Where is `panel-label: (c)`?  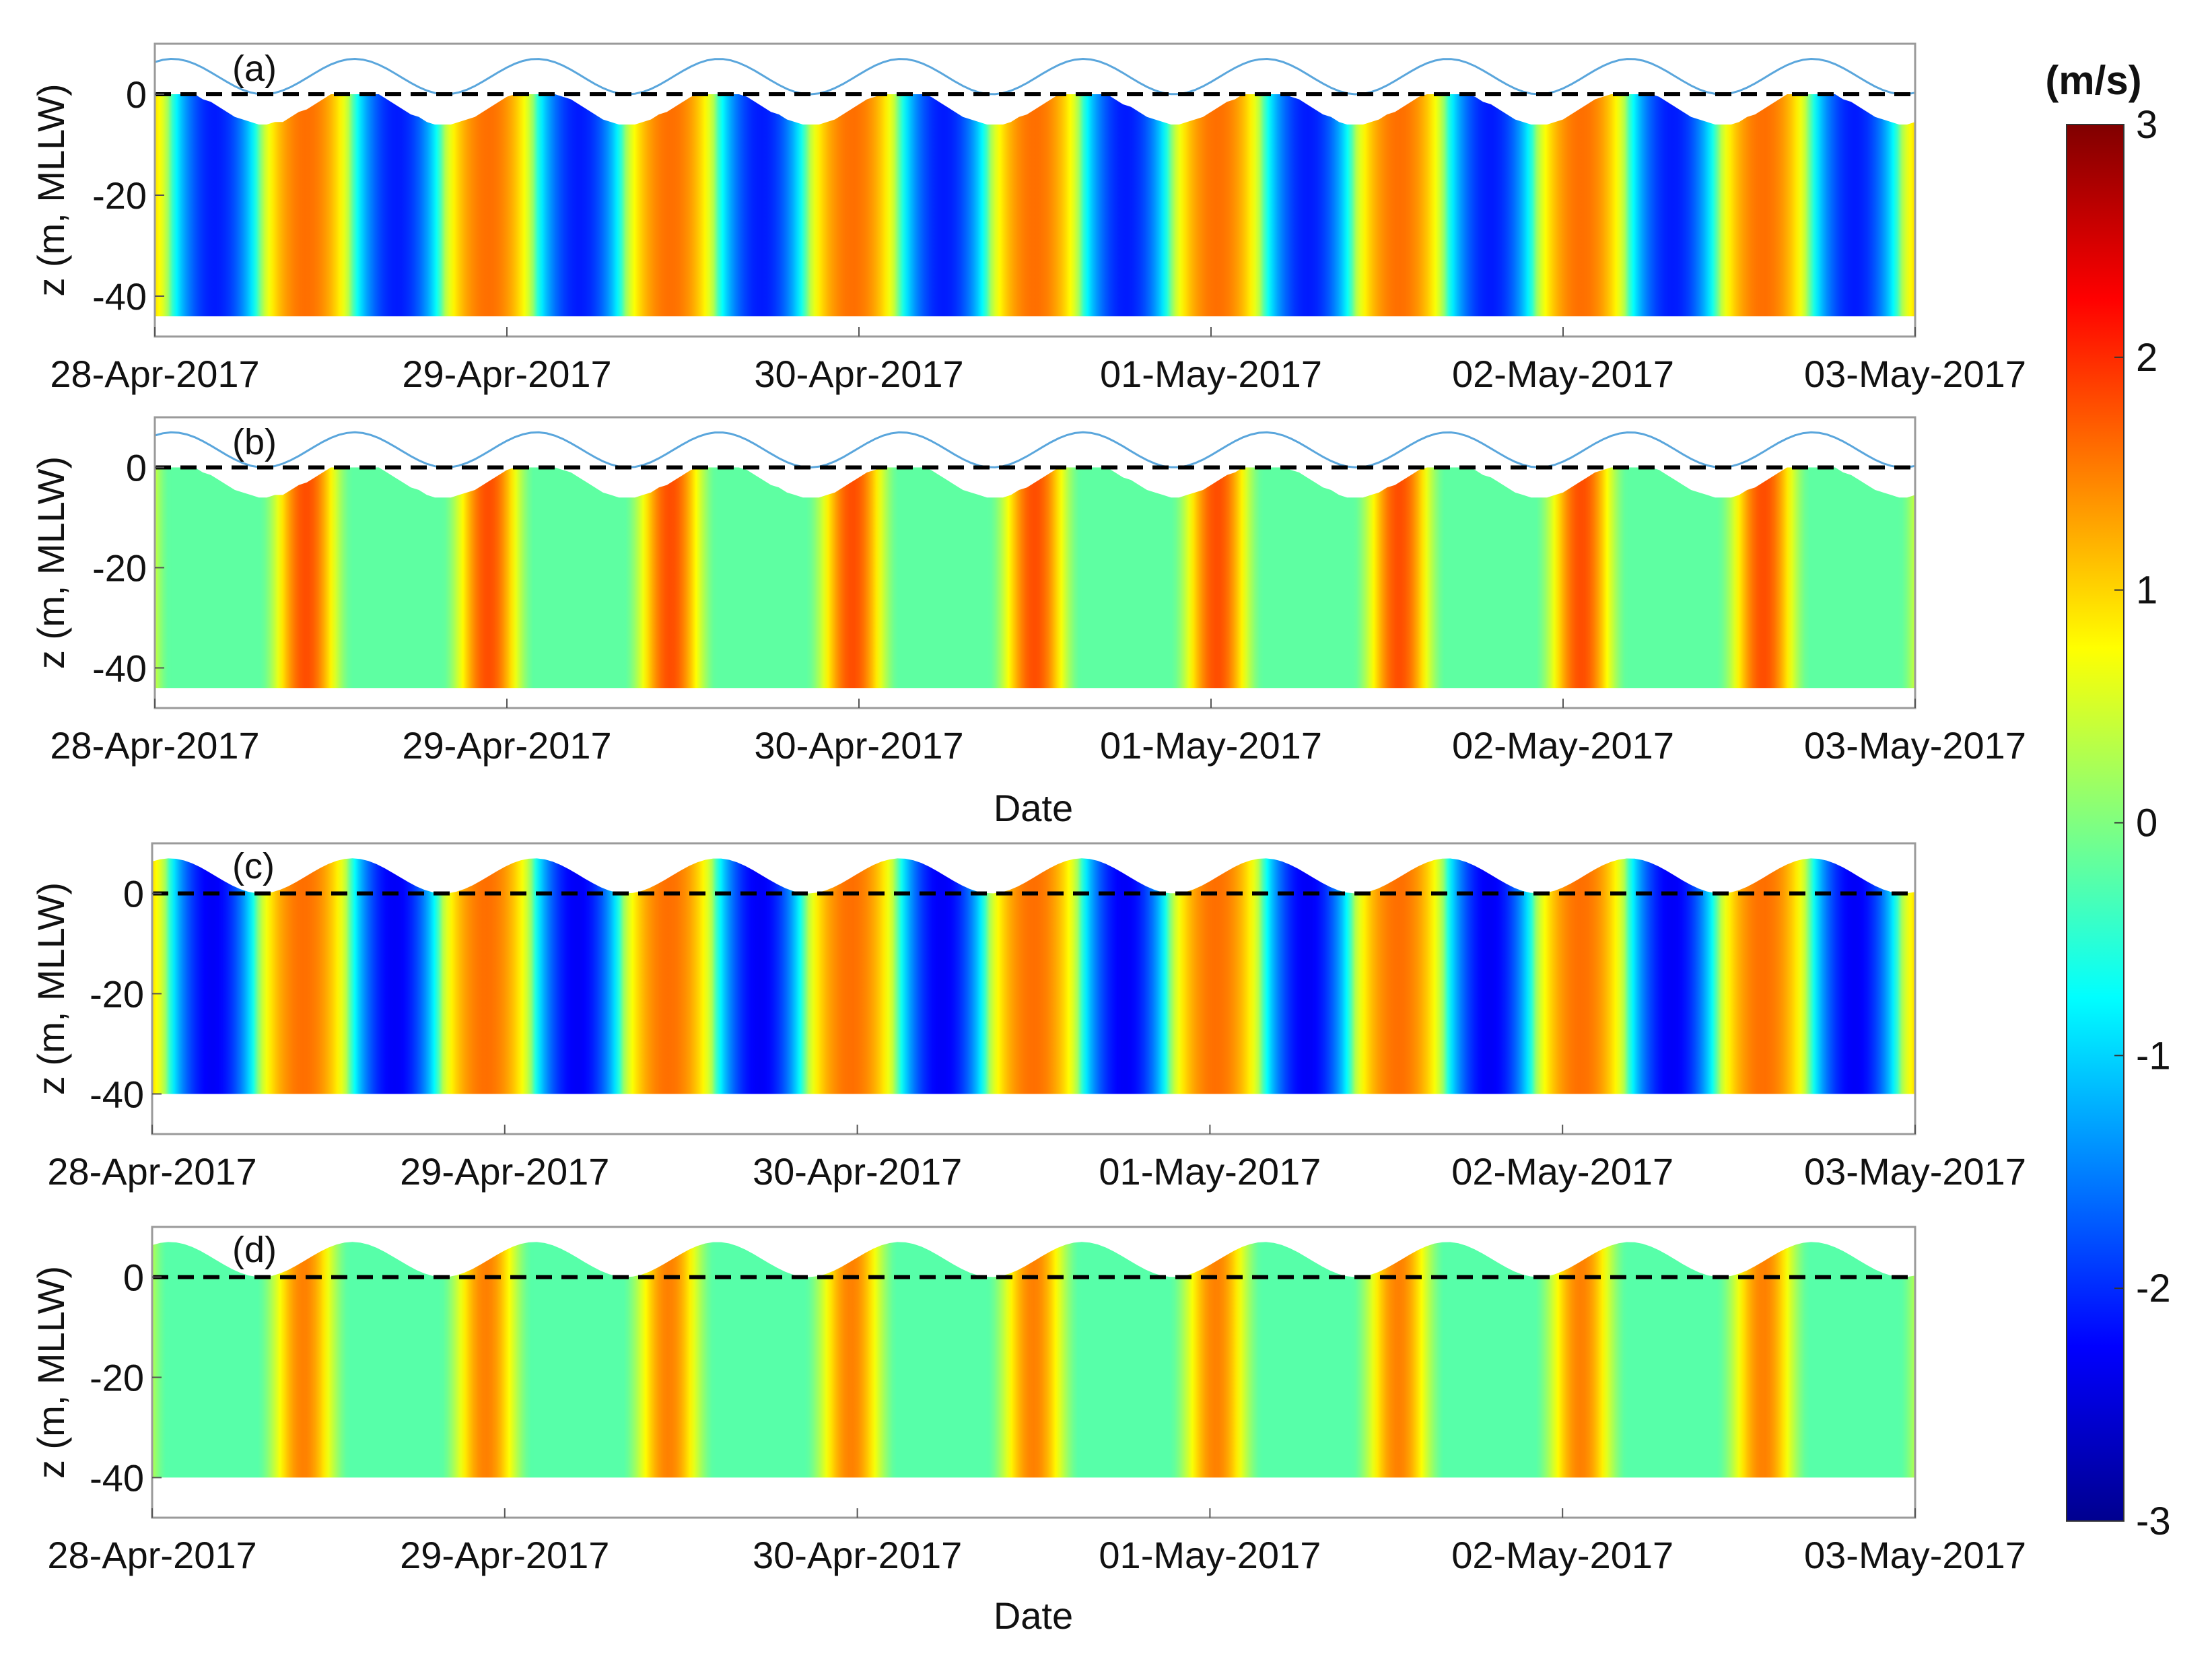 panel-label: (c) is located at coordinates (253, 866).